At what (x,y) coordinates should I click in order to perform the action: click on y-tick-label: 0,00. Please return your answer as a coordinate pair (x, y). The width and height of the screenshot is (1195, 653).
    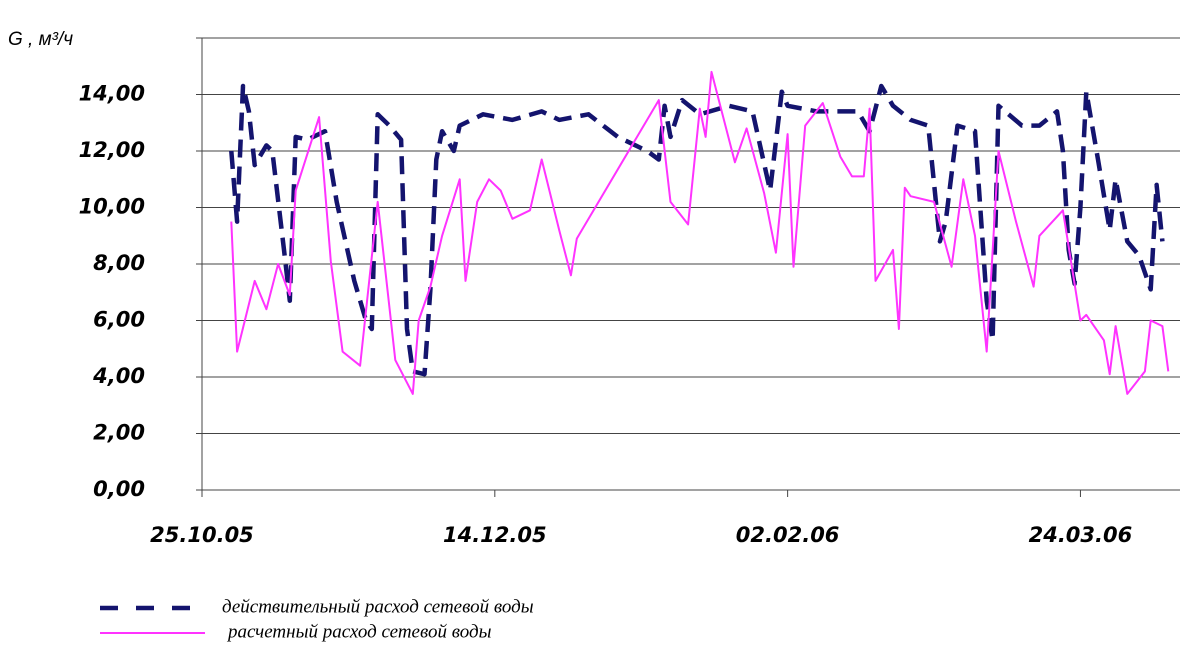
    Looking at the image, I should click on (119, 489).